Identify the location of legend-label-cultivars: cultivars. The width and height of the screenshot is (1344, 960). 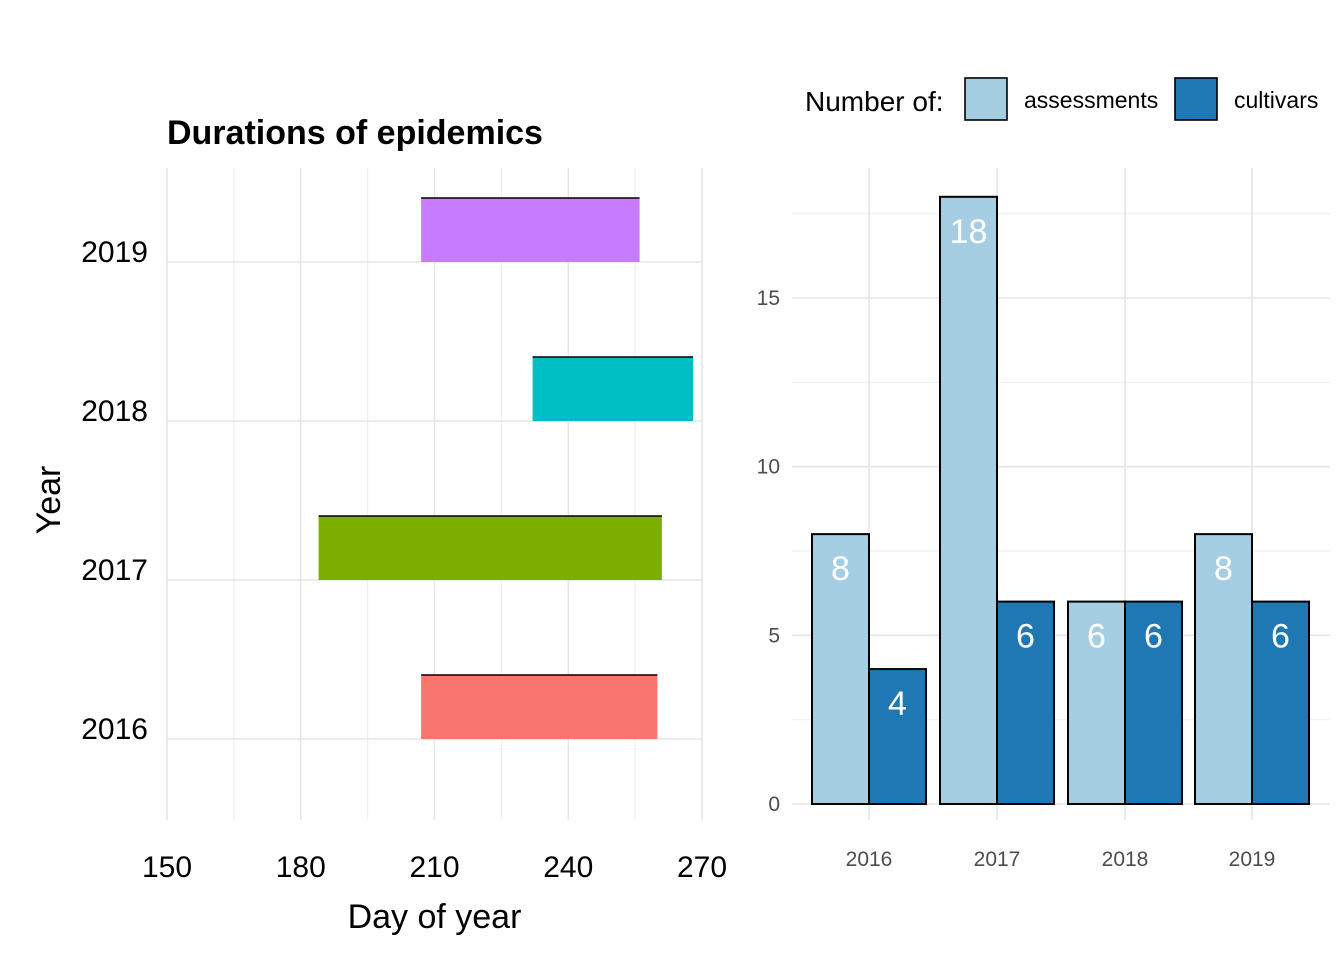
(1276, 100).